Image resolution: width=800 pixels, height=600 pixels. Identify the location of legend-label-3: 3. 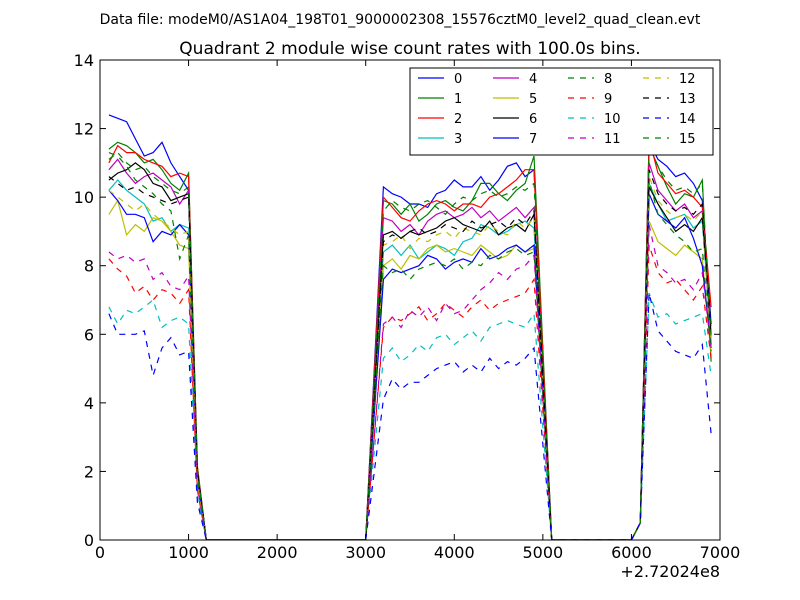
(458, 139).